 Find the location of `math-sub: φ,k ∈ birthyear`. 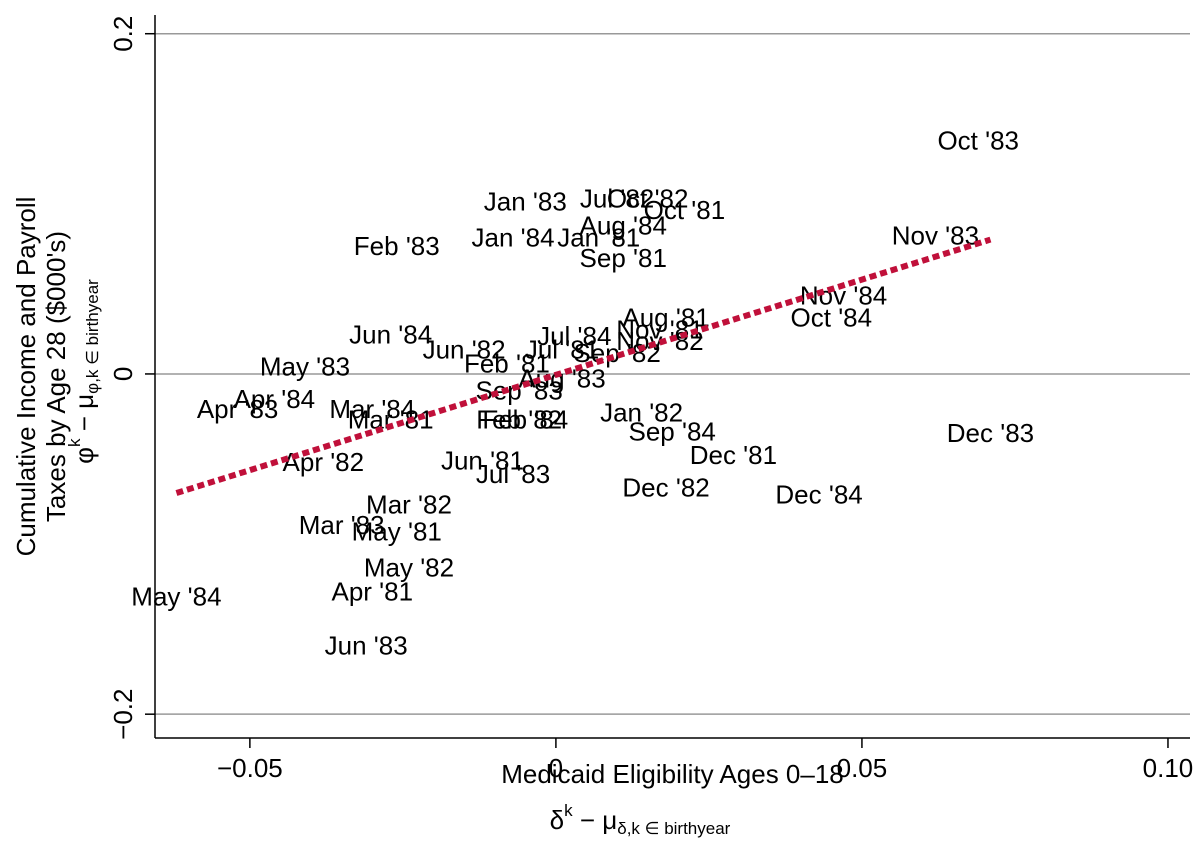

math-sub: φ,k ∈ birthyear is located at coordinates (92, 336).